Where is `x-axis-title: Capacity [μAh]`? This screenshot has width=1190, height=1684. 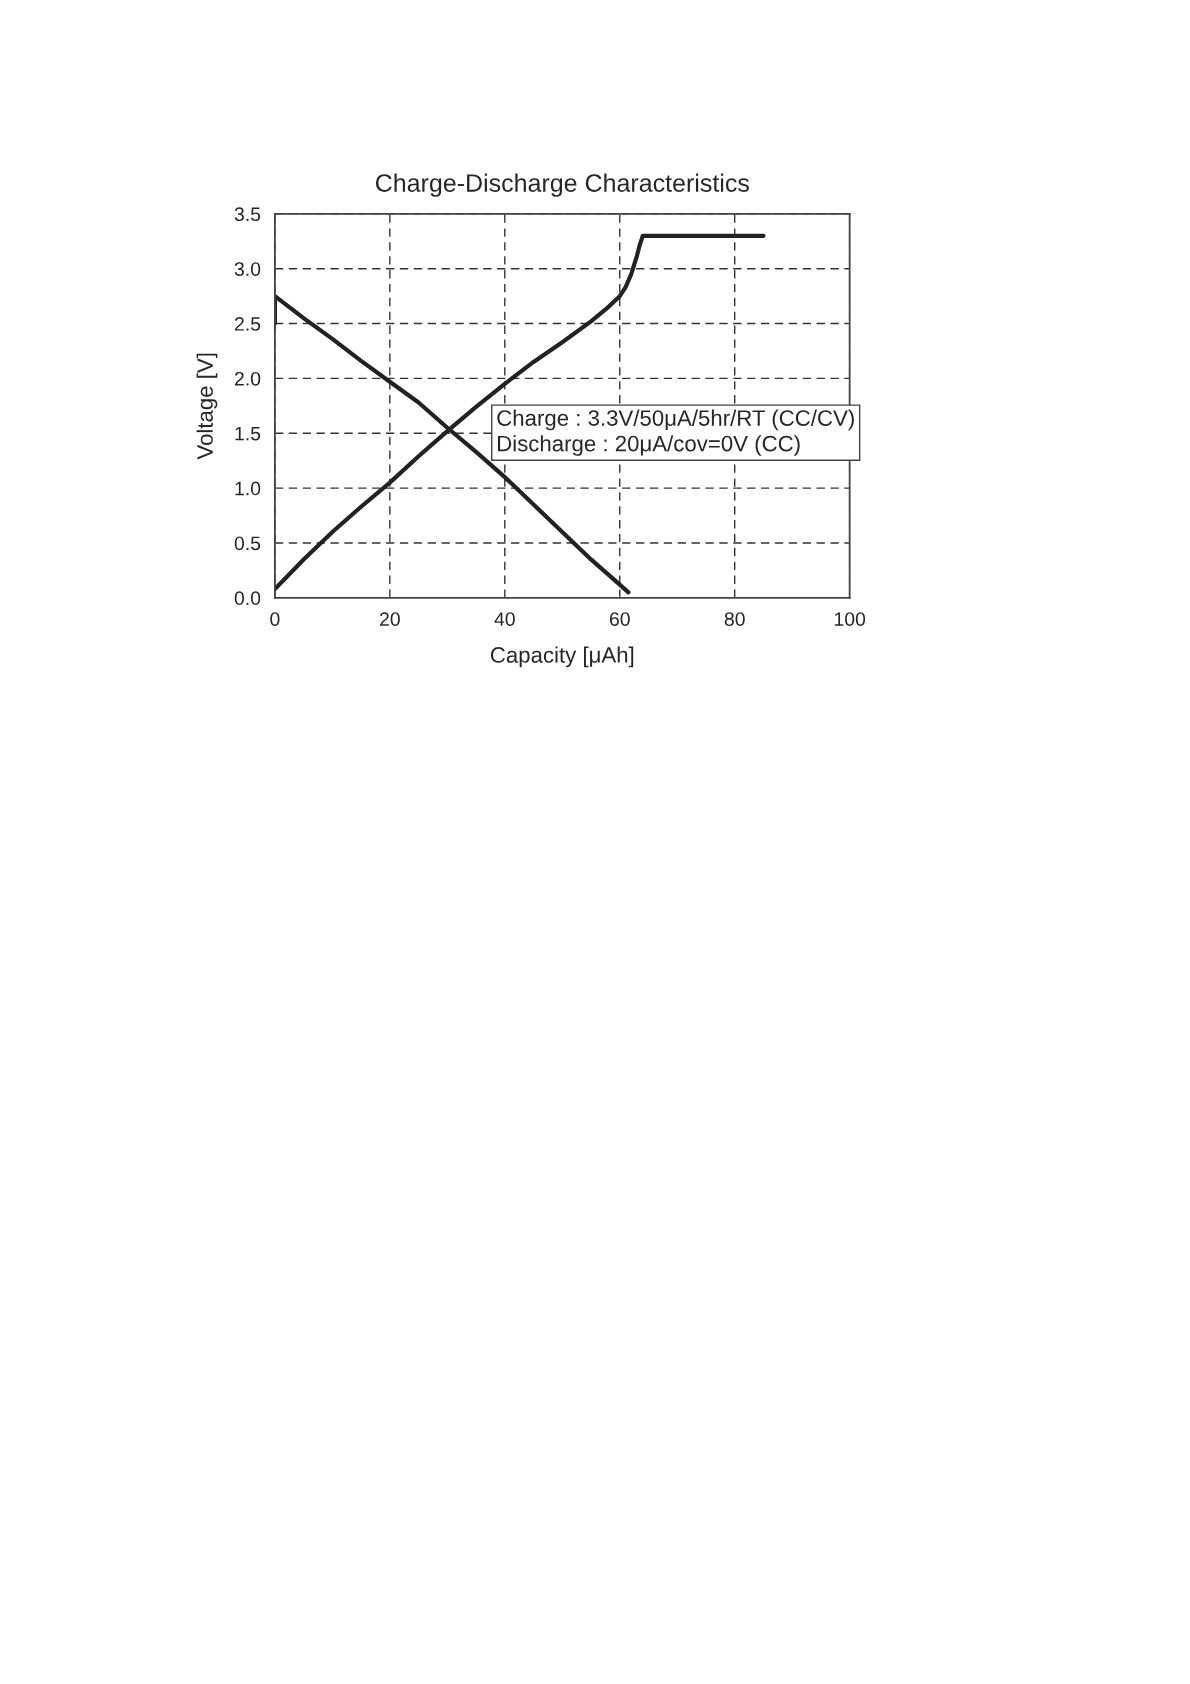
x-axis-title: Capacity [μAh] is located at coordinates (562, 657).